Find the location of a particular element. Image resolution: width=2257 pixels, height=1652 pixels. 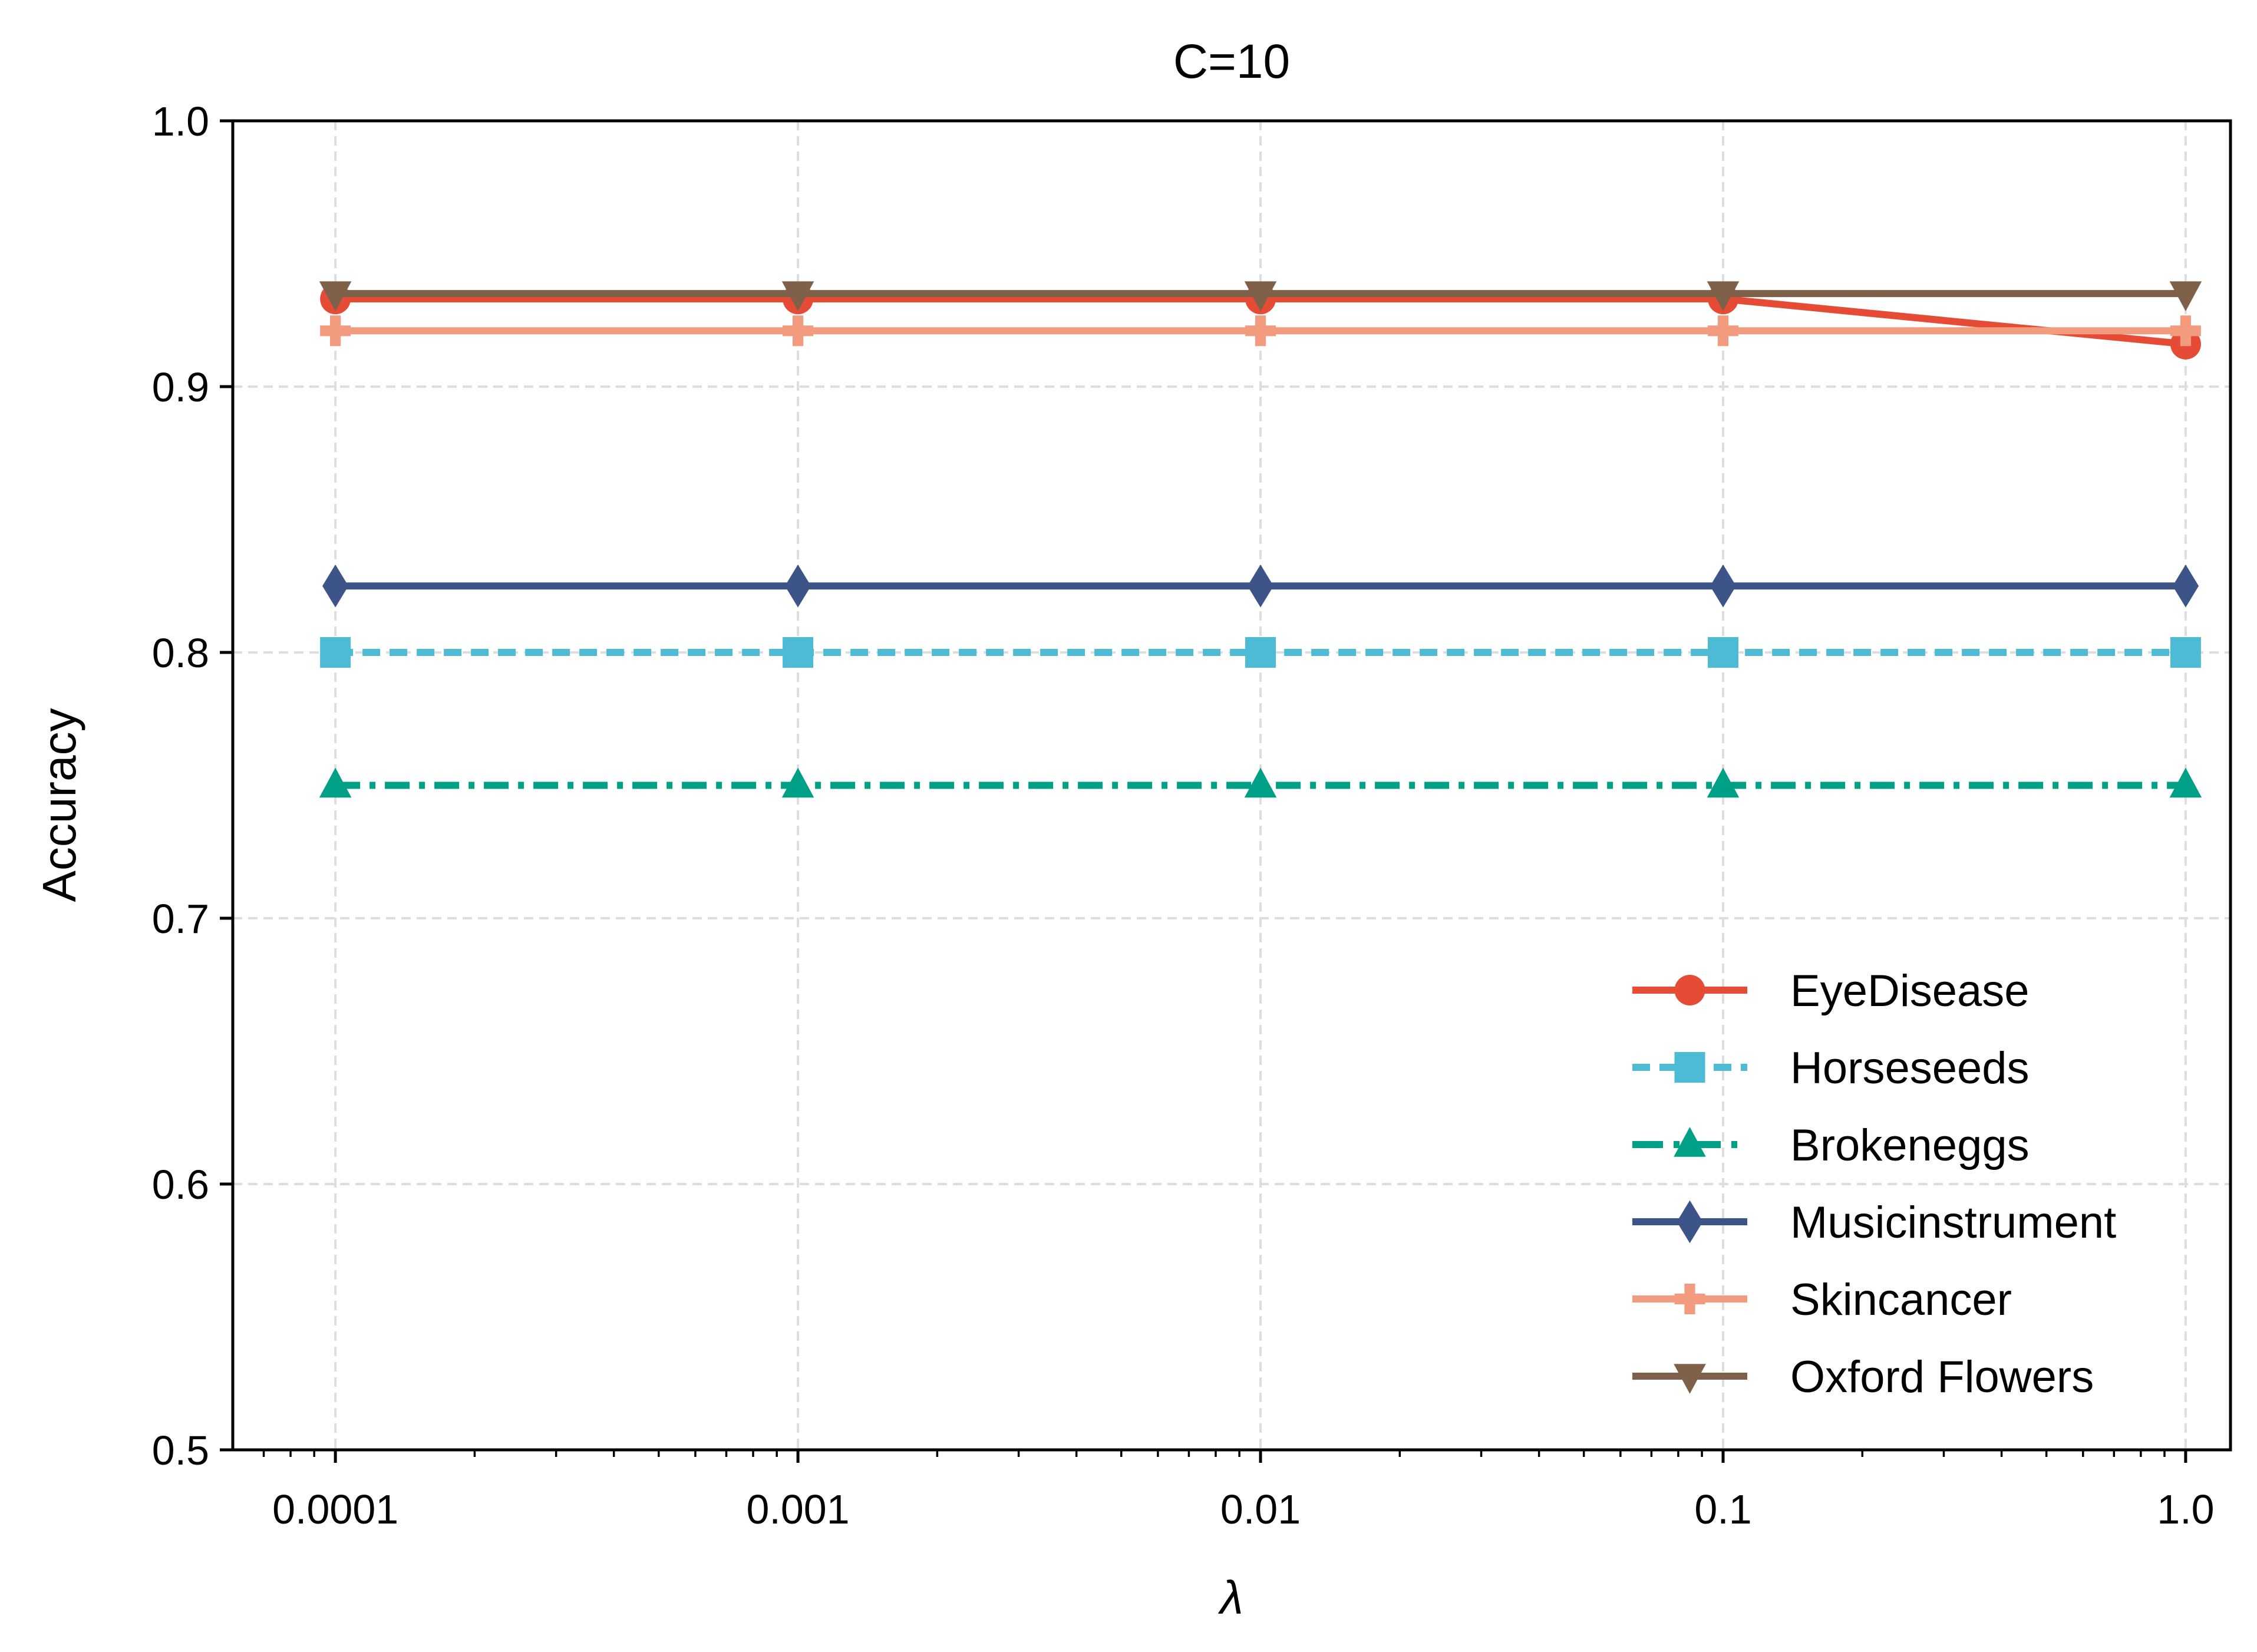

y-tick-label: 0.8 is located at coordinates (181, 653).